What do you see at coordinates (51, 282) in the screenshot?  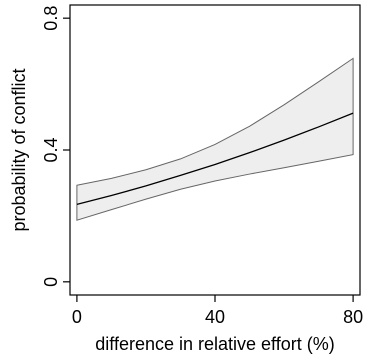 I see `y-tick-label: 0` at bounding box center [51, 282].